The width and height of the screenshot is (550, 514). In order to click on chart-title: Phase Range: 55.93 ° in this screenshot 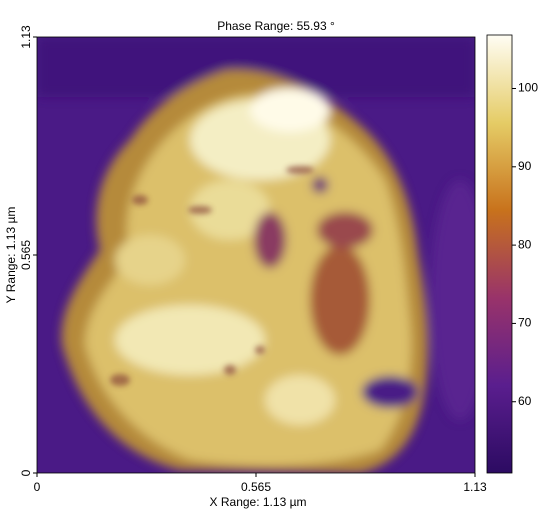, I will do `click(276, 26)`.